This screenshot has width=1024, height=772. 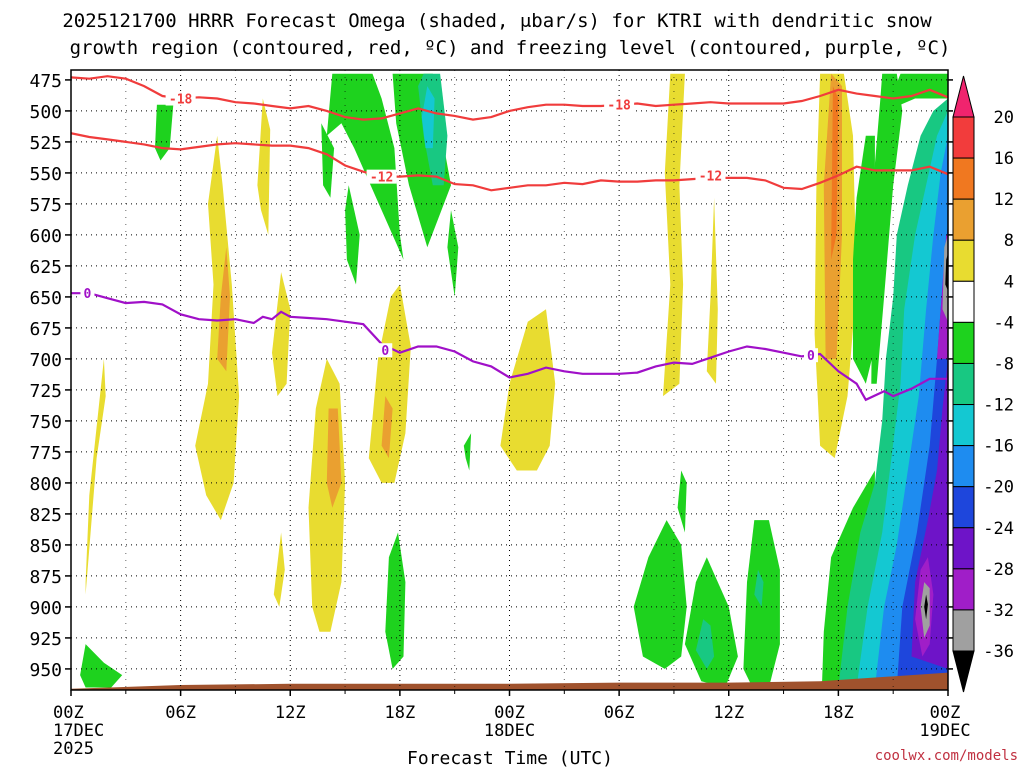 I want to click on y-tick-label: 550, so click(x=45, y=174).